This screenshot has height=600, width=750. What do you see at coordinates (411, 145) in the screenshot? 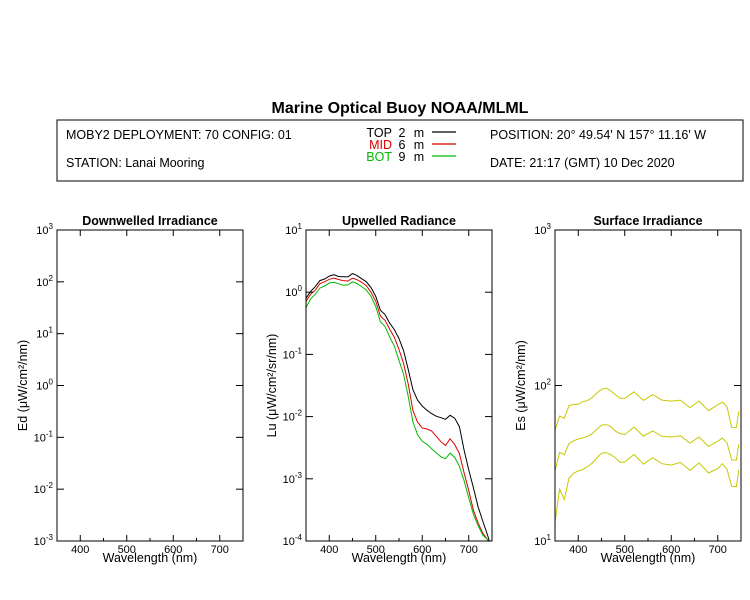
I see `legend: TOP 2 m MID 6 m BOT 9 m` at bounding box center [411, 145].